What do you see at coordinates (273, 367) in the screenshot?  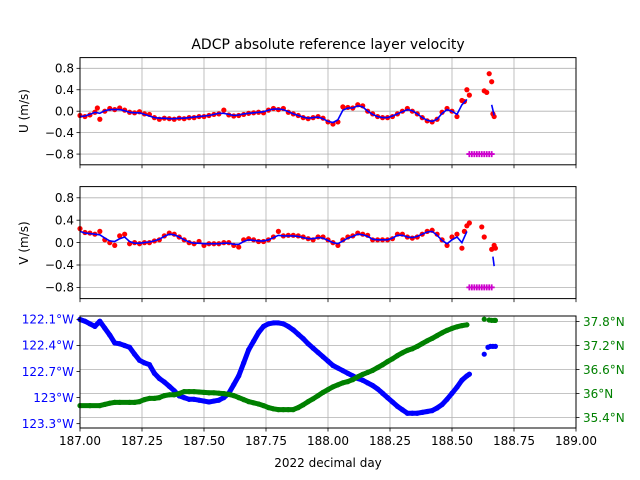 I see `latitude-track` at bounding box center [273, 367].